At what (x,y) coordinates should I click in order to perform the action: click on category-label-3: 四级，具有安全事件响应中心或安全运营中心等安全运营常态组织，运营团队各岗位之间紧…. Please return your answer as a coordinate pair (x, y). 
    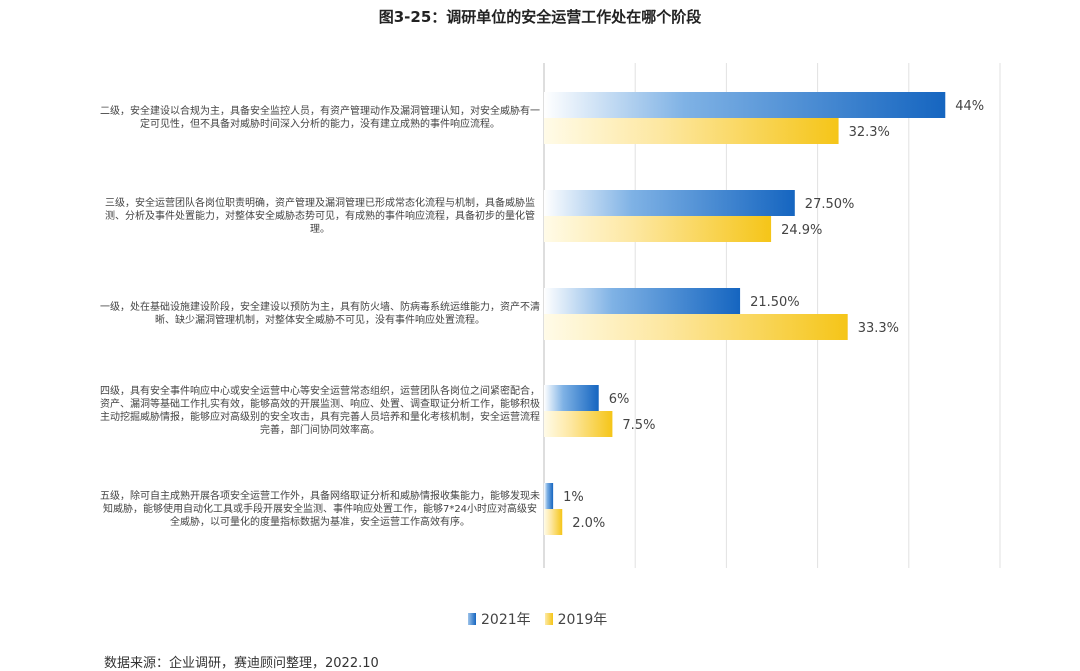
    Looking at the image, I should click on (320, 411).